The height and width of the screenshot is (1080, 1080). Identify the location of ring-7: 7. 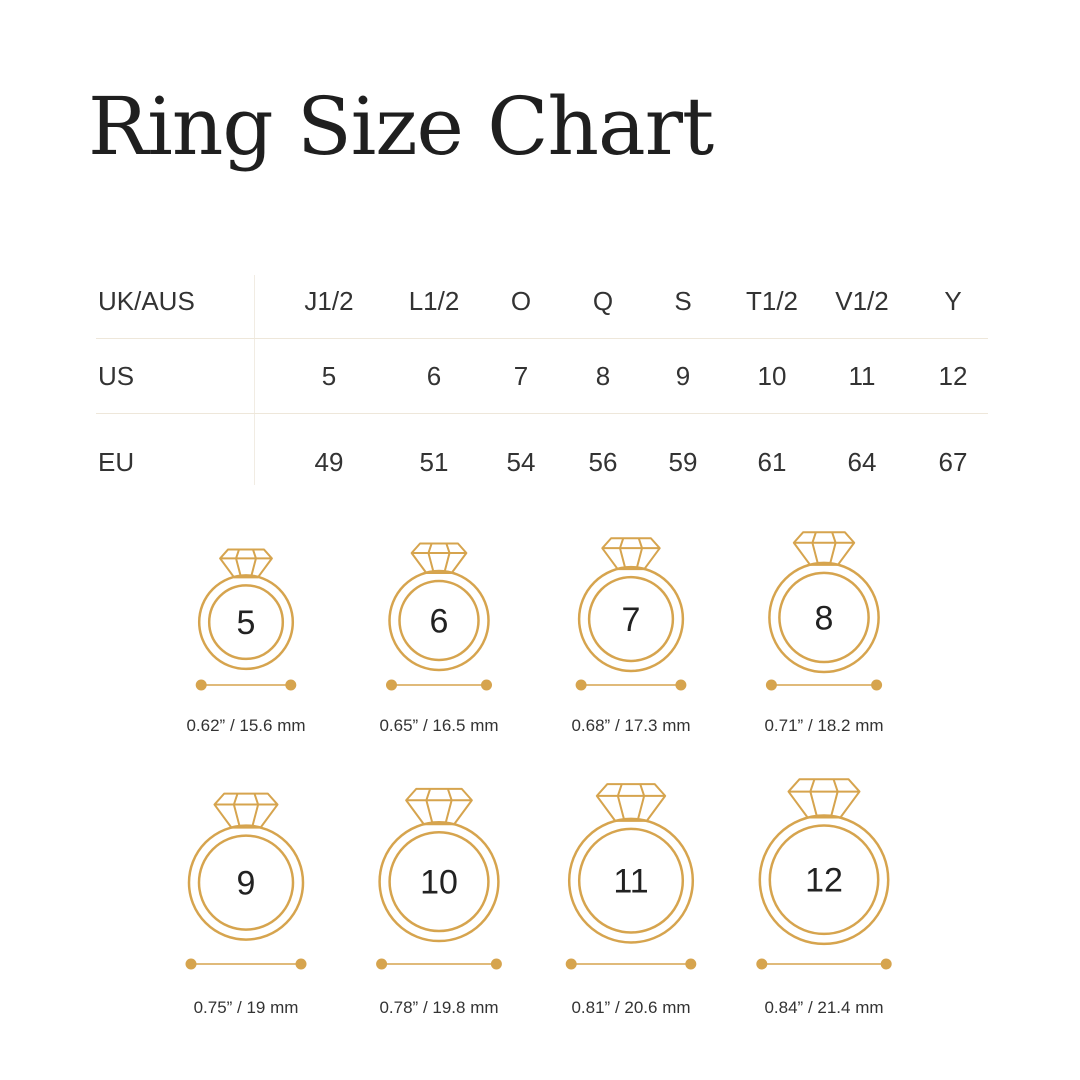
(631, 614).